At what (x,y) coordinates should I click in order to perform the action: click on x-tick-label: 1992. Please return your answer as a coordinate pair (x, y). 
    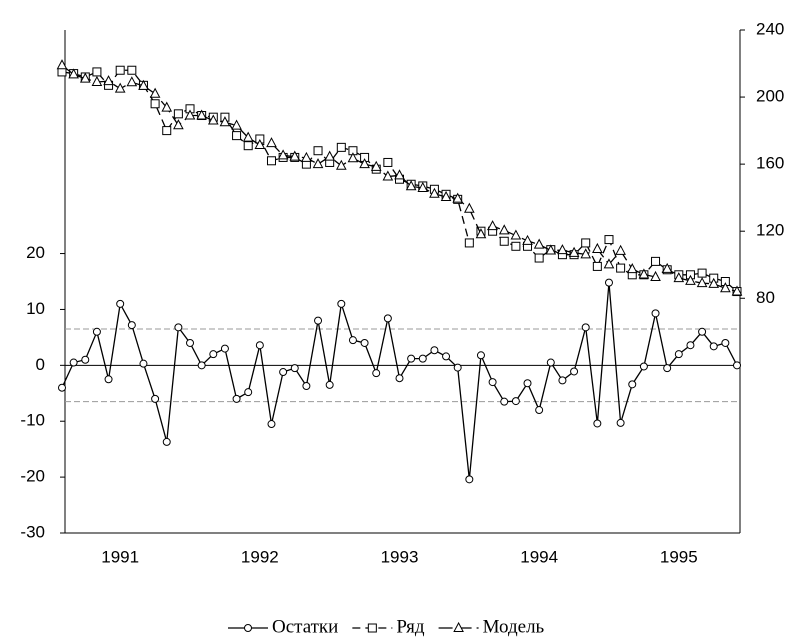
    Looking at the image, I should click on (260, 556).